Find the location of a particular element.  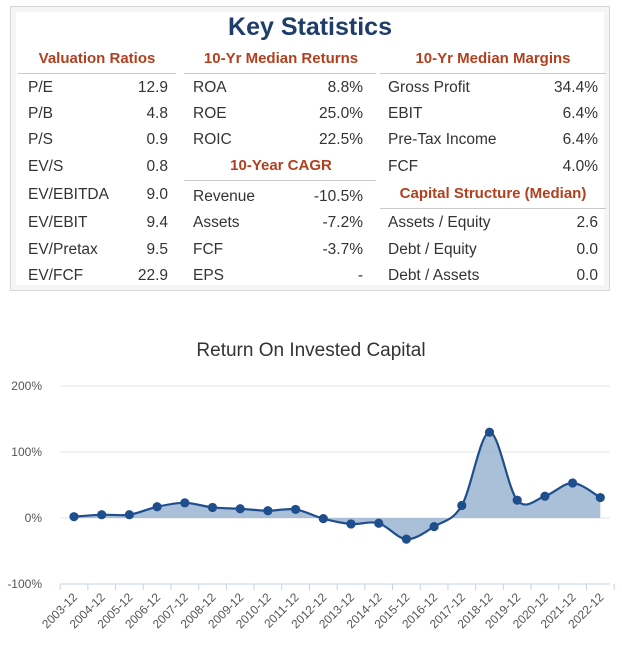

row-value: 0.8 is located at coordinates (157, 166).